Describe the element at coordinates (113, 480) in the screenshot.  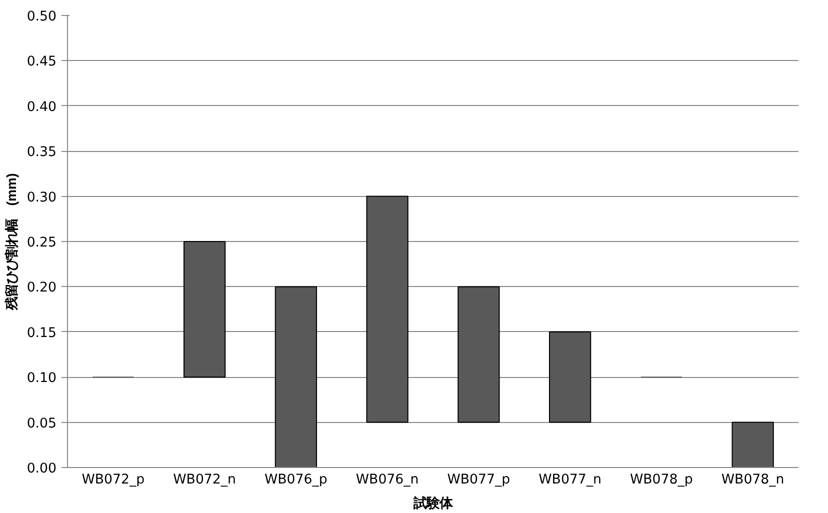
I see `x-tick-label: WB072_p` at that location.